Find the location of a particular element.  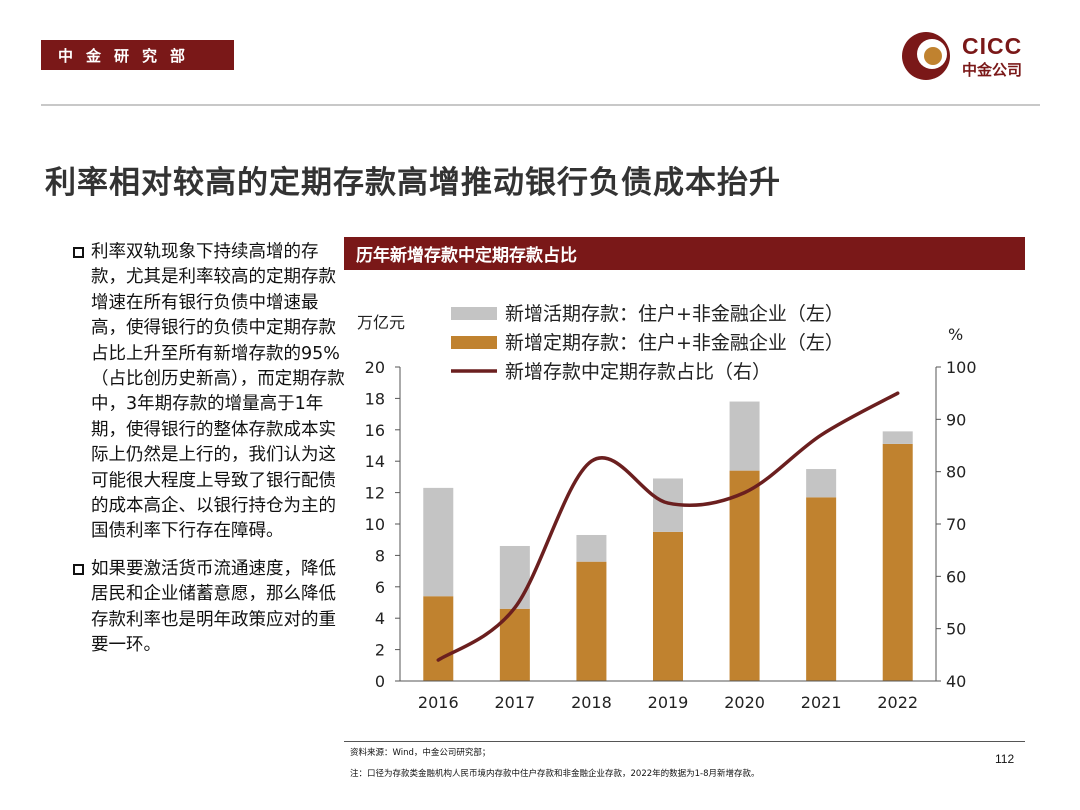

footer-divider is located at coordinates (684, 741).